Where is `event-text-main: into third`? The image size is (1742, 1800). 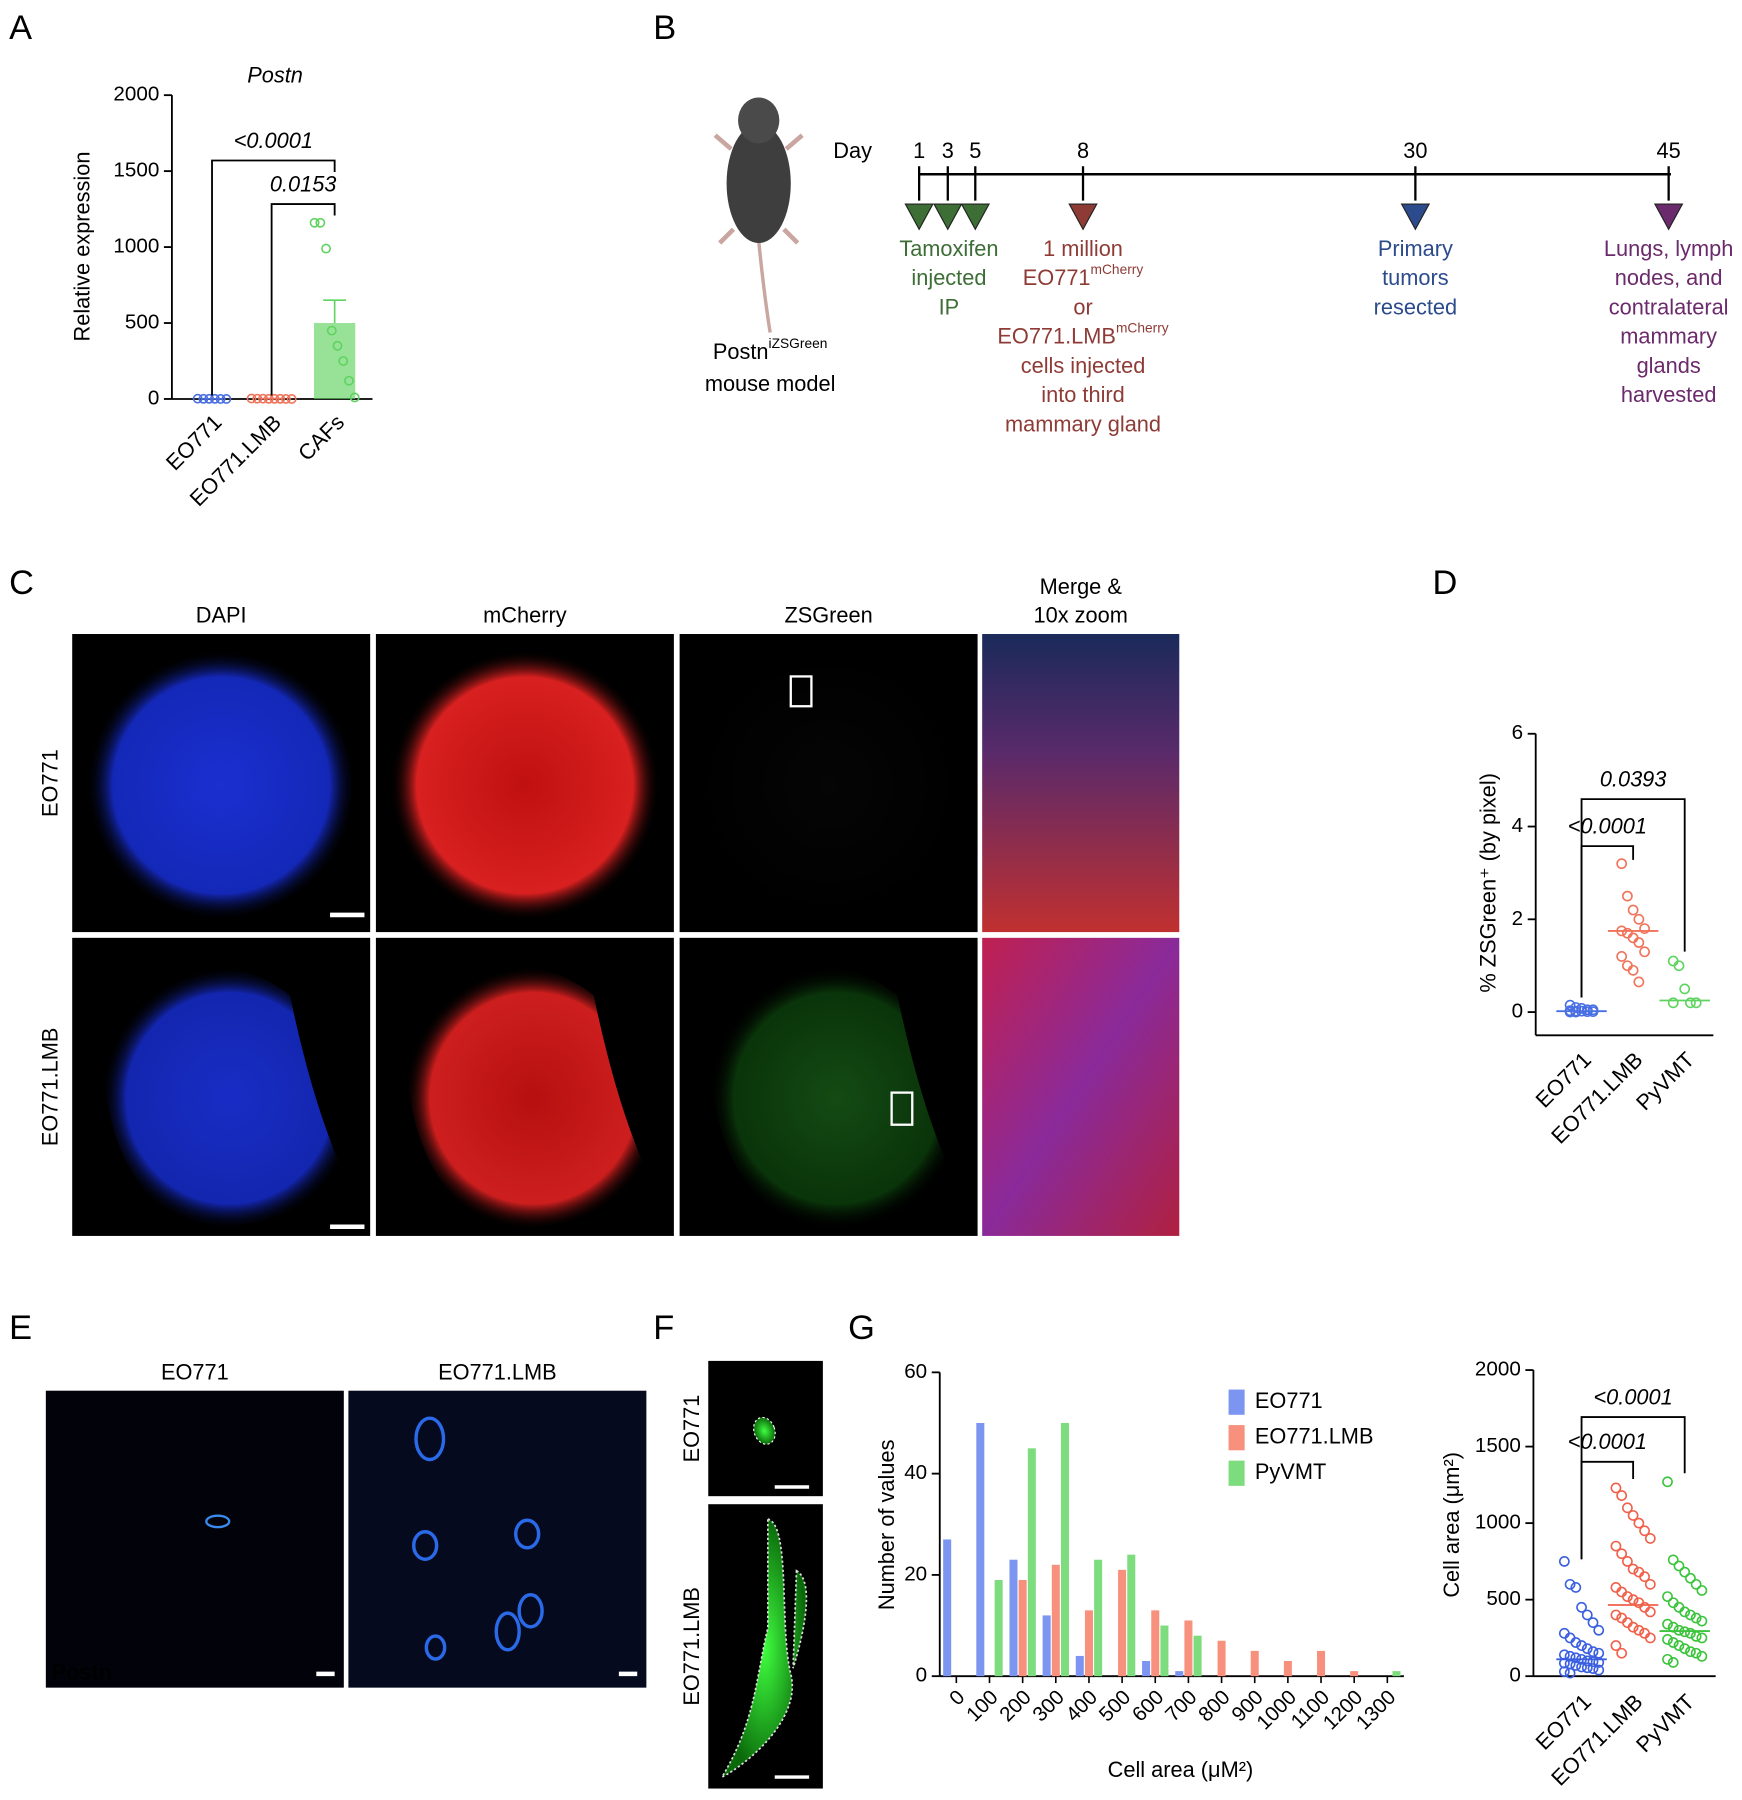
event-text-main: into third is located at coordinates (1082, 394).